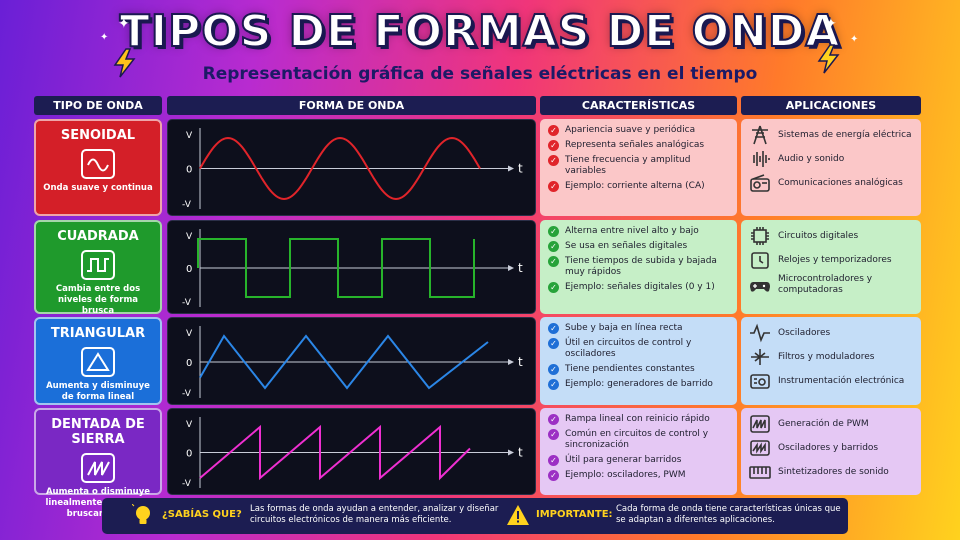 The image size is (960, 540). What do you see at coordinates (845, 134) in the screenshot?
I see `application-text: Sistemas de energía eléctrica` at bounding box center [845, 134].